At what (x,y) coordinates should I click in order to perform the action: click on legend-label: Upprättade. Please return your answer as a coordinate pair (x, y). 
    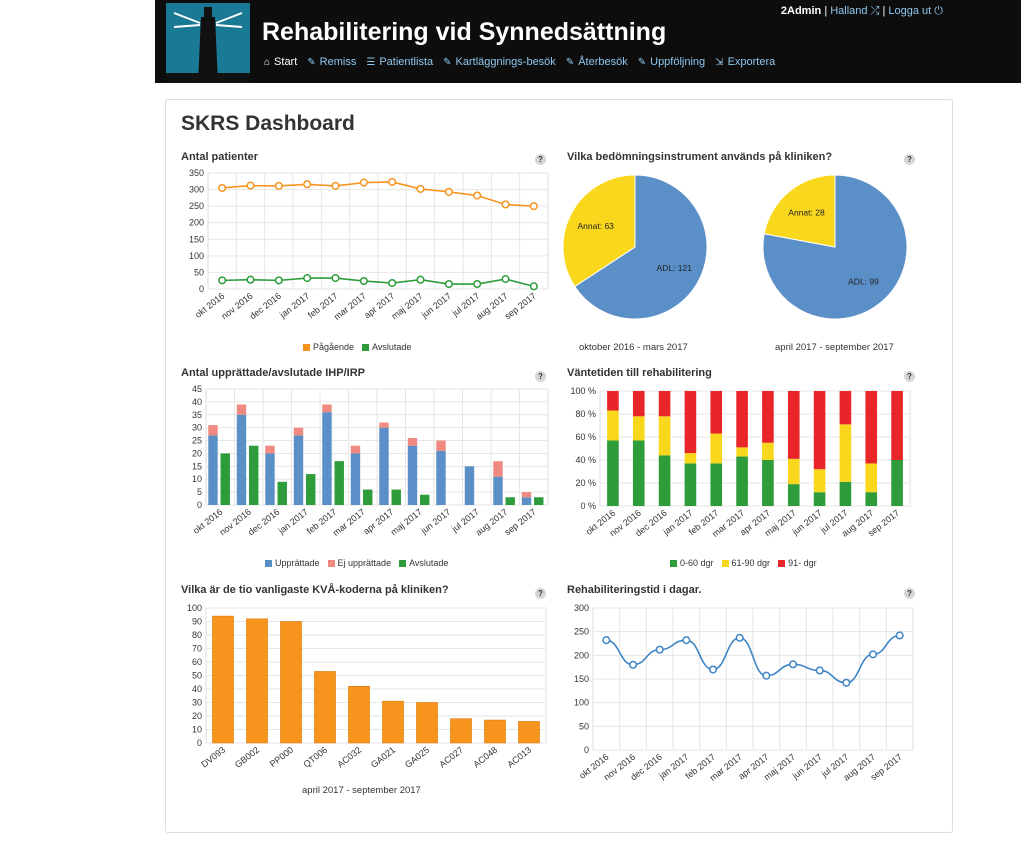
    Looking at the image, I should click on (297, 563).